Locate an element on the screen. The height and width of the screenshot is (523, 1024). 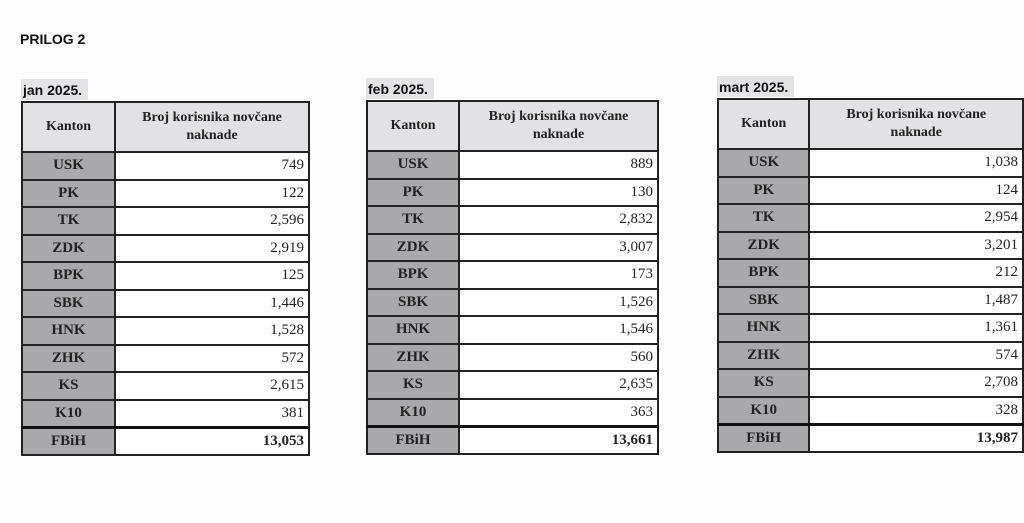
table-row: TK 2,954 is located at coordinates (870, 218).